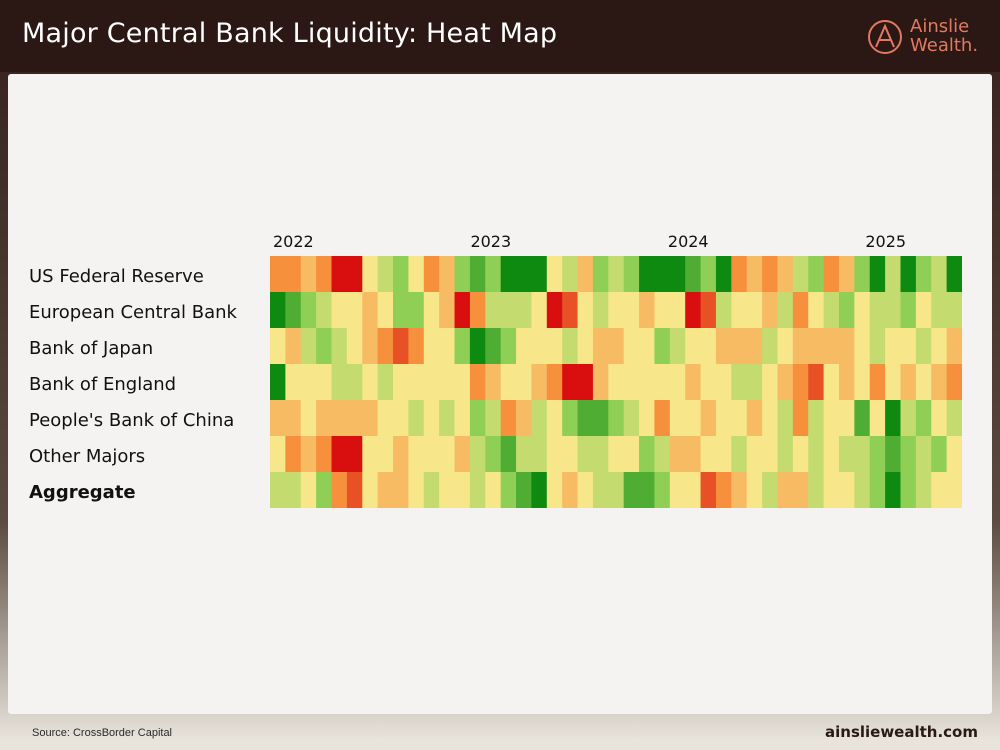 The height and width of the screenshot is (750, 1000). I want to click on row-label: Other Majors, so click(87, 456).